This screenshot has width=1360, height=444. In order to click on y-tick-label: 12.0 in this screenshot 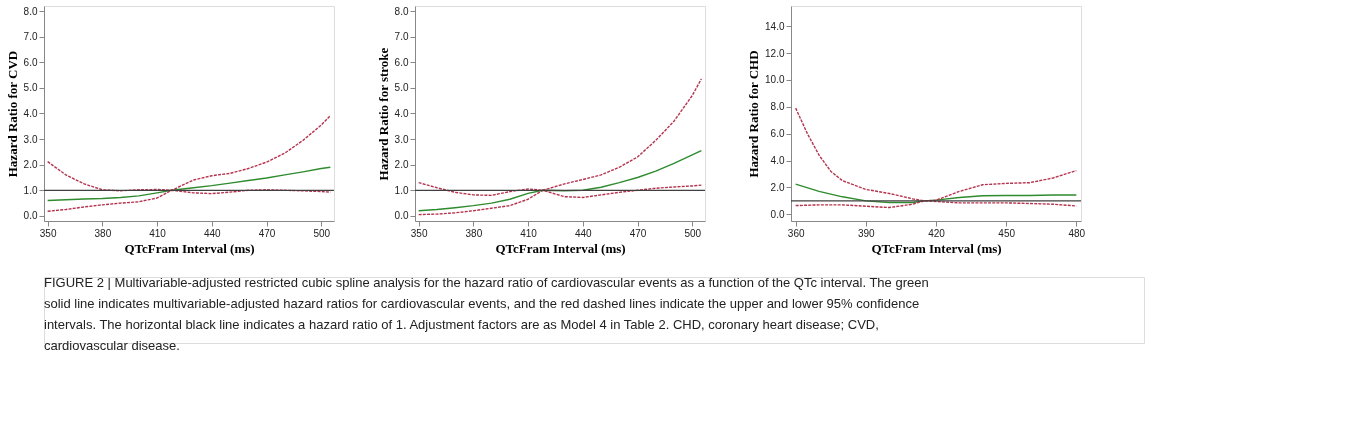, I will do `click(775, 53)`.